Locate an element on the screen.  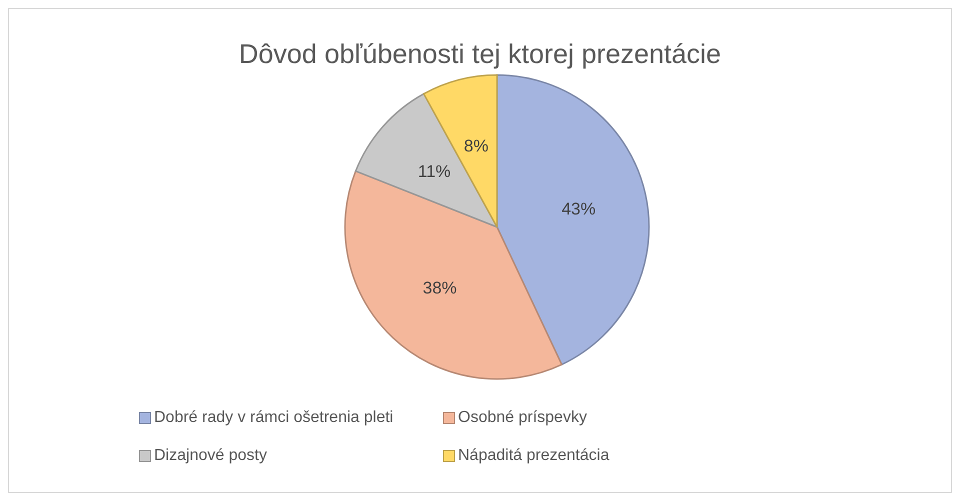
legend-label: Dobré rady v rámci ošetrenia pleti is located at coordinates (274, 418).